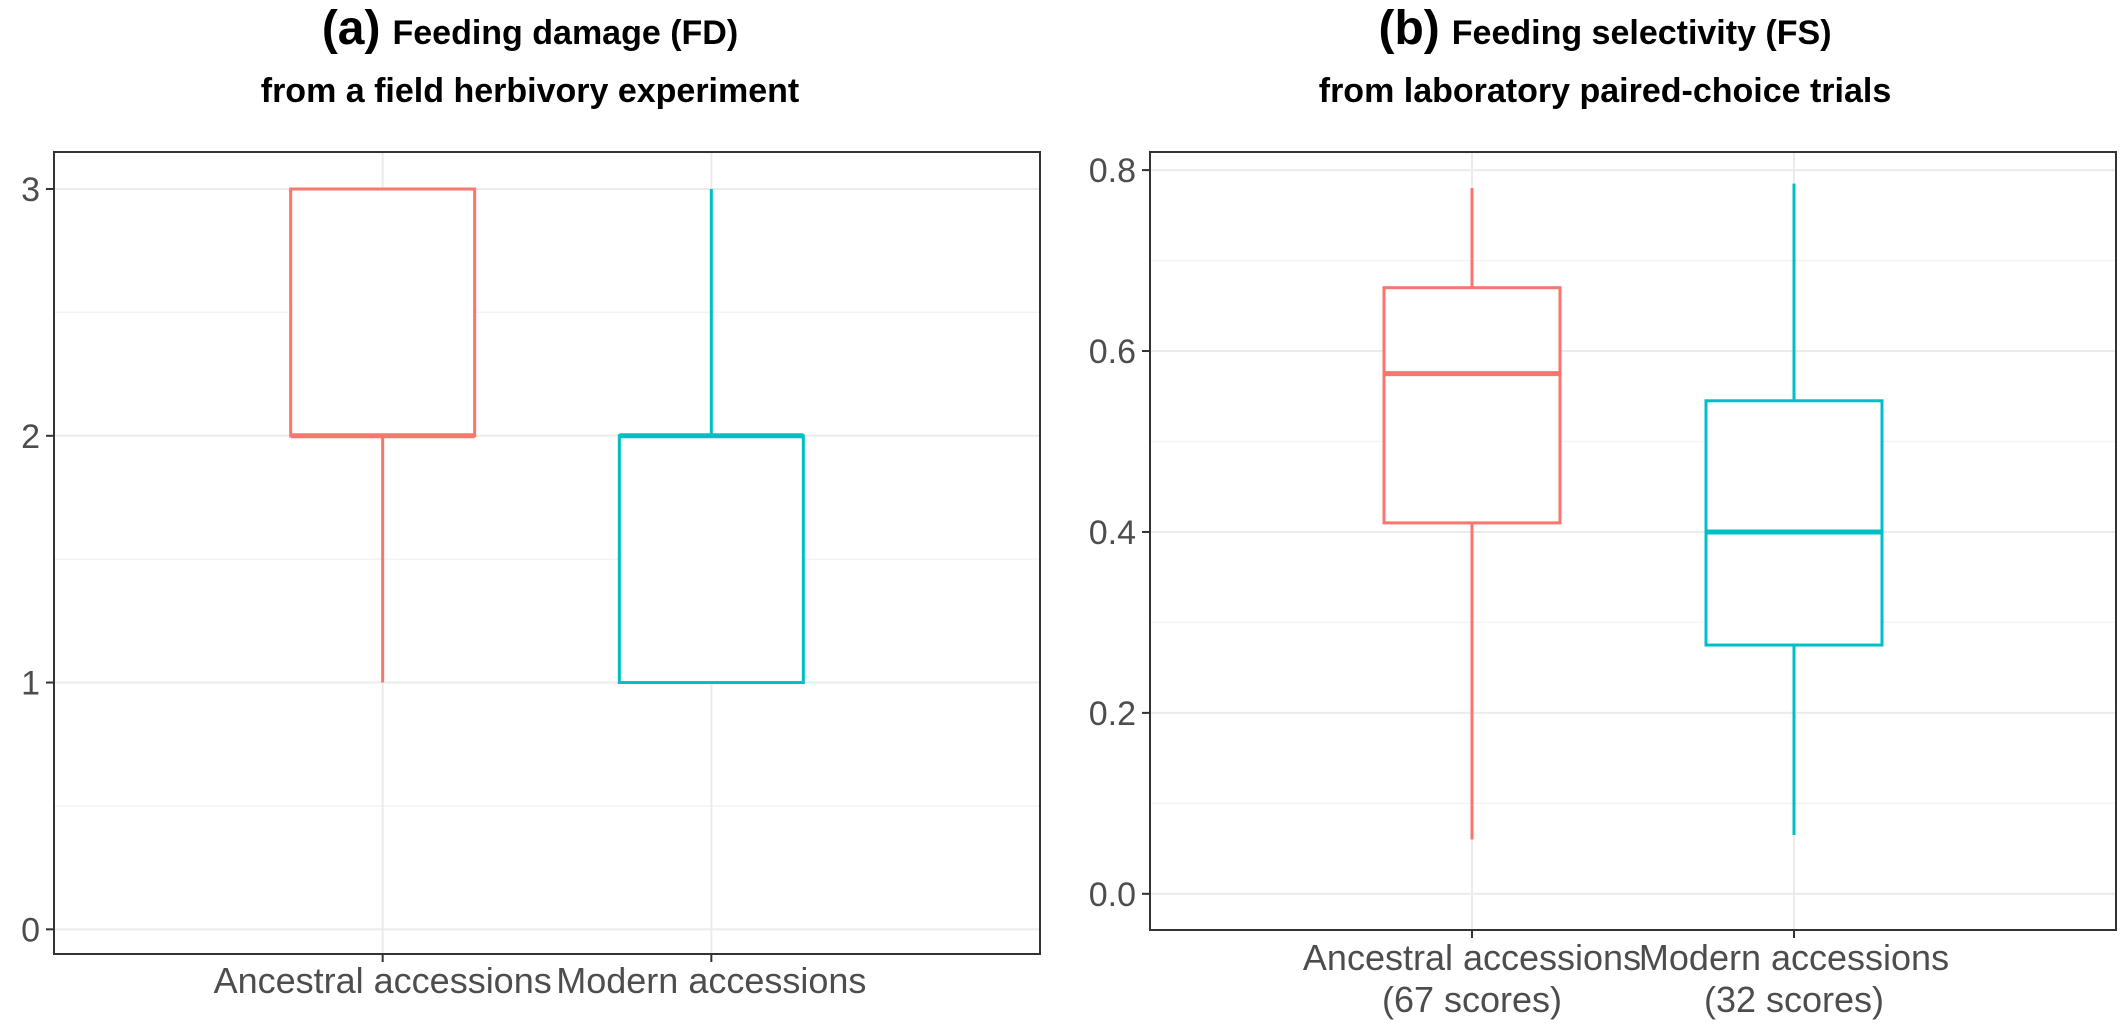 The height and width of the screenshot is (1027, 2128). I want to click on panel-b-box-ancestral, so click(1472, 514).